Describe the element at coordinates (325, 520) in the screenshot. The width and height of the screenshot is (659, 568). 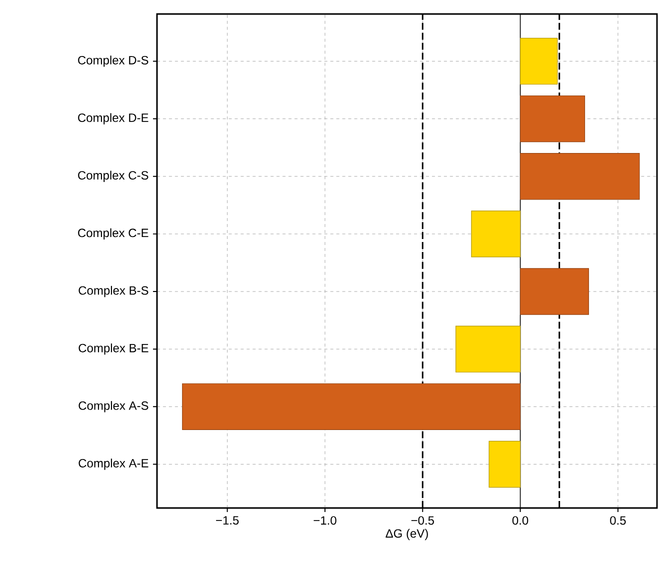
I see `x-tick-label: −1.0` at that location.